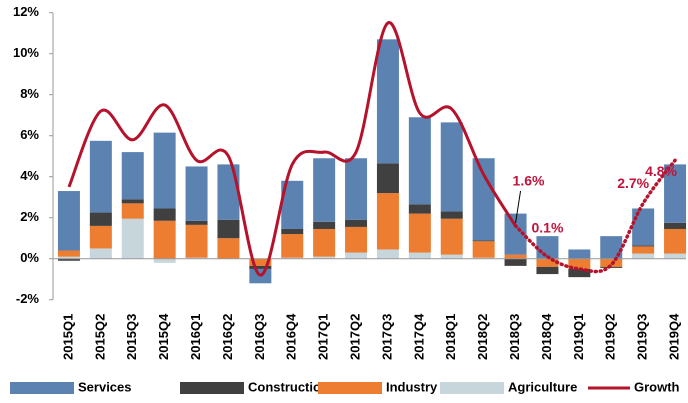 The image size is (688, 403). I want to click on x-tick-label: 2019Q4, so click(673, 336).